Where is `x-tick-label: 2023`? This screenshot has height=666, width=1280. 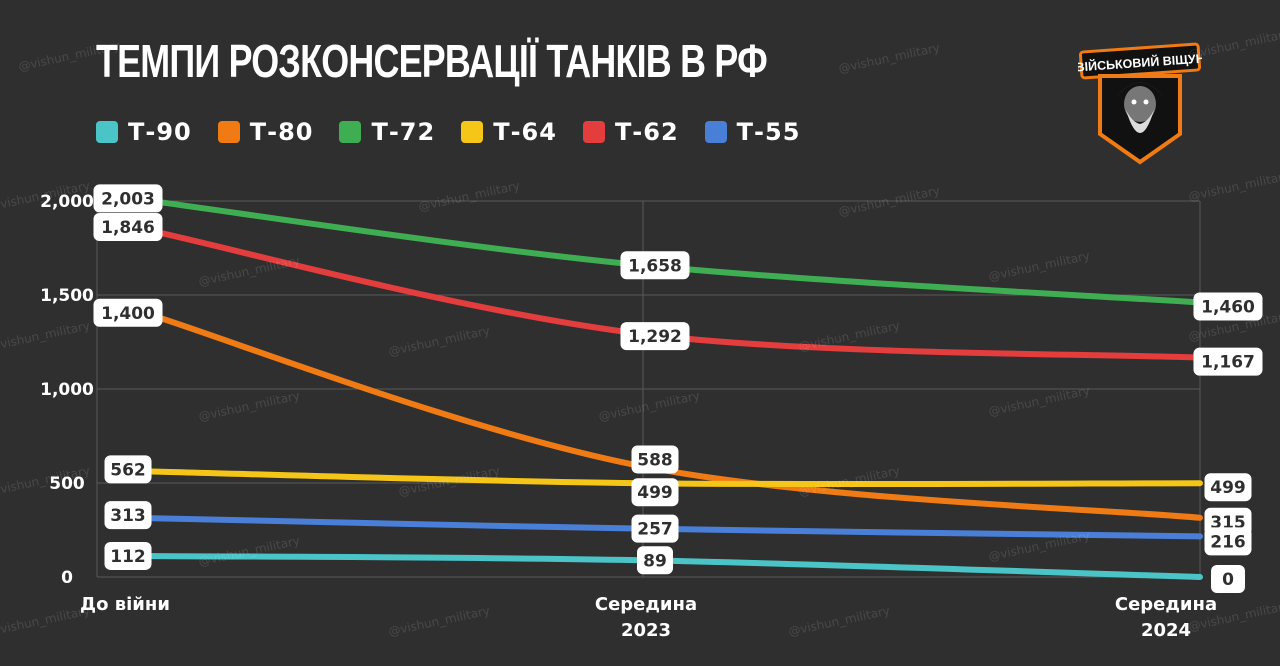
x-tick-label: 2023 is located at coordinates (646, 630).